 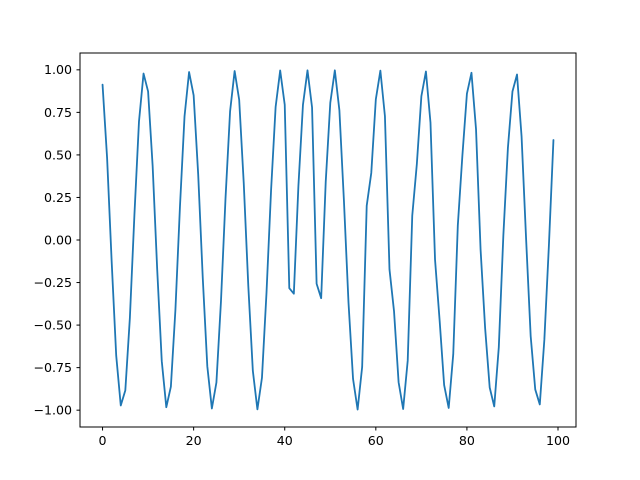 I want to click on y-tick-label: −1.00, so click(x=52, y=410).